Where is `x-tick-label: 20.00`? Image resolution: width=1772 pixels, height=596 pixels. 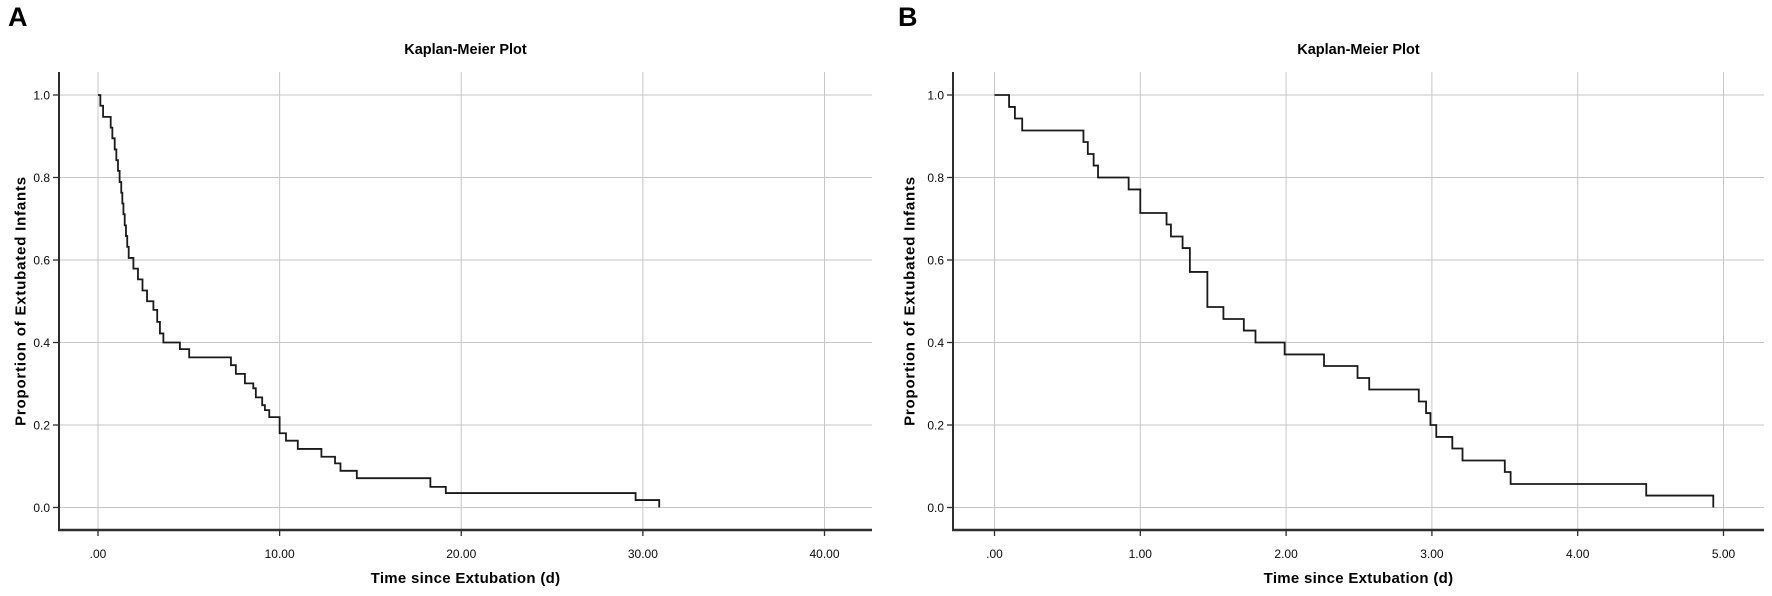
x-tick-label: 20.00 is located at coordinates (461, 554).